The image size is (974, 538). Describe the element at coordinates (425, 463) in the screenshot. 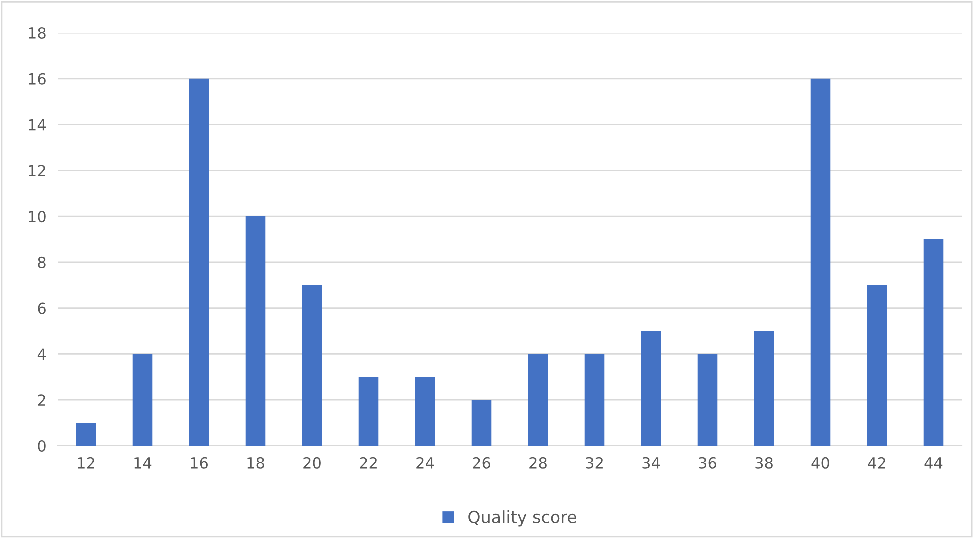

I see `x-tick-label: 24` at that location.